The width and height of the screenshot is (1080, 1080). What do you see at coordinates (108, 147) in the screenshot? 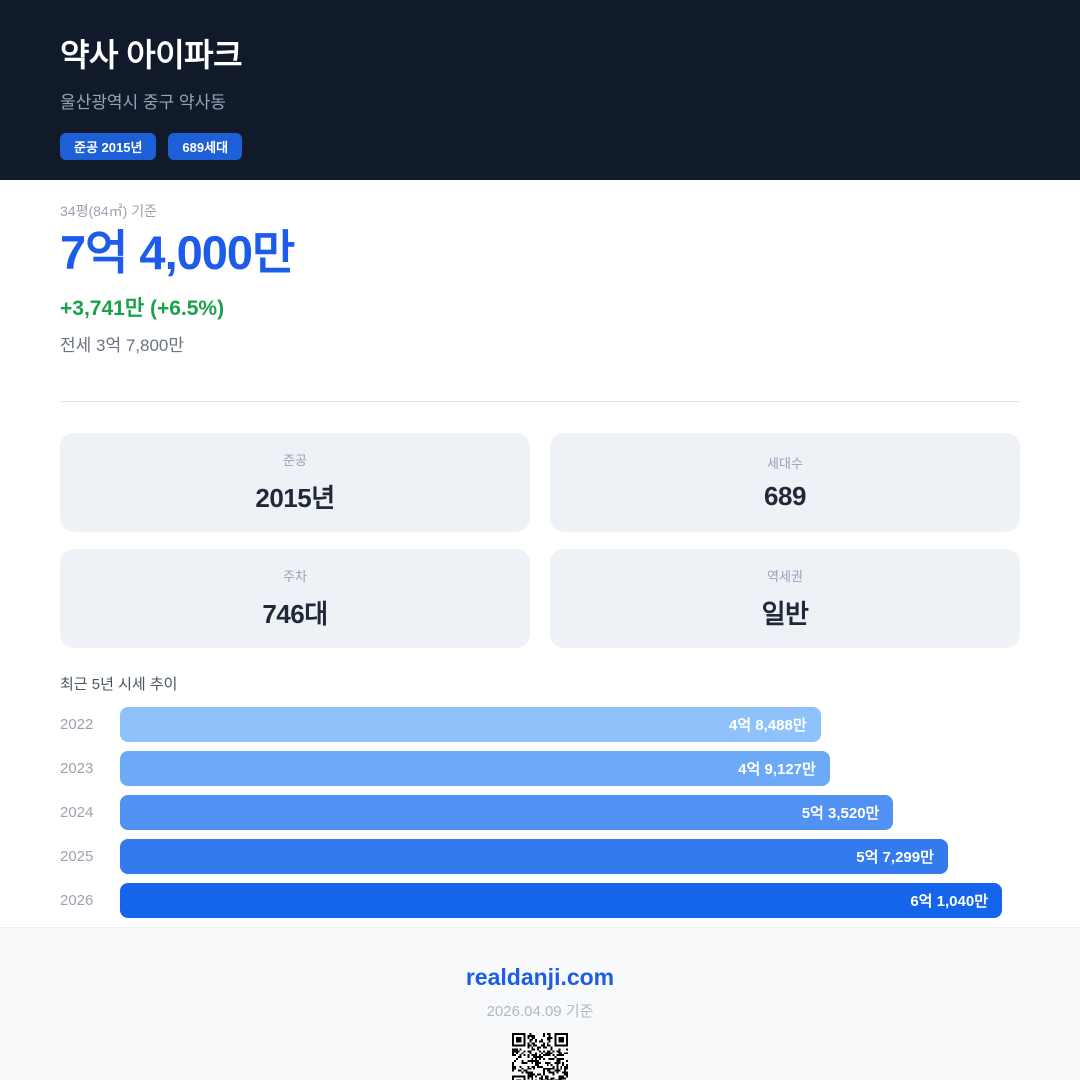
I see `badge-built-year: 준공 2015년` at bounding box center [108, 147].